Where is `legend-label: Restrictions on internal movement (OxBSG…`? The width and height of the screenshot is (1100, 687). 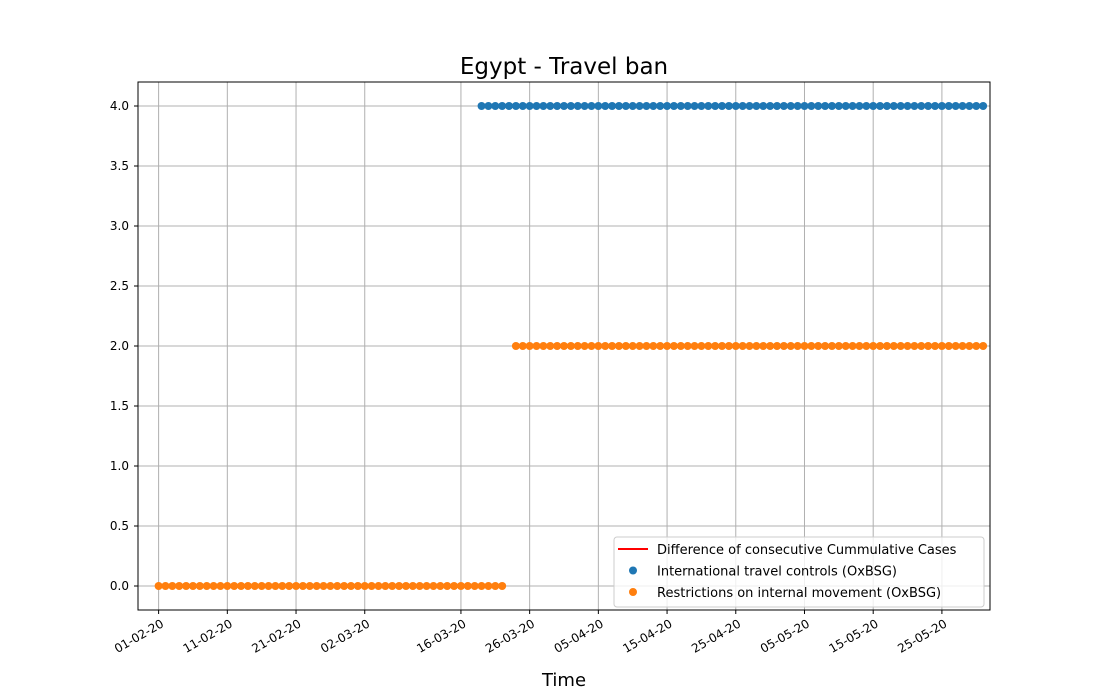 legend-label: Restrictions on internal movement (OxBSG… is located at coordinates (799, 593).